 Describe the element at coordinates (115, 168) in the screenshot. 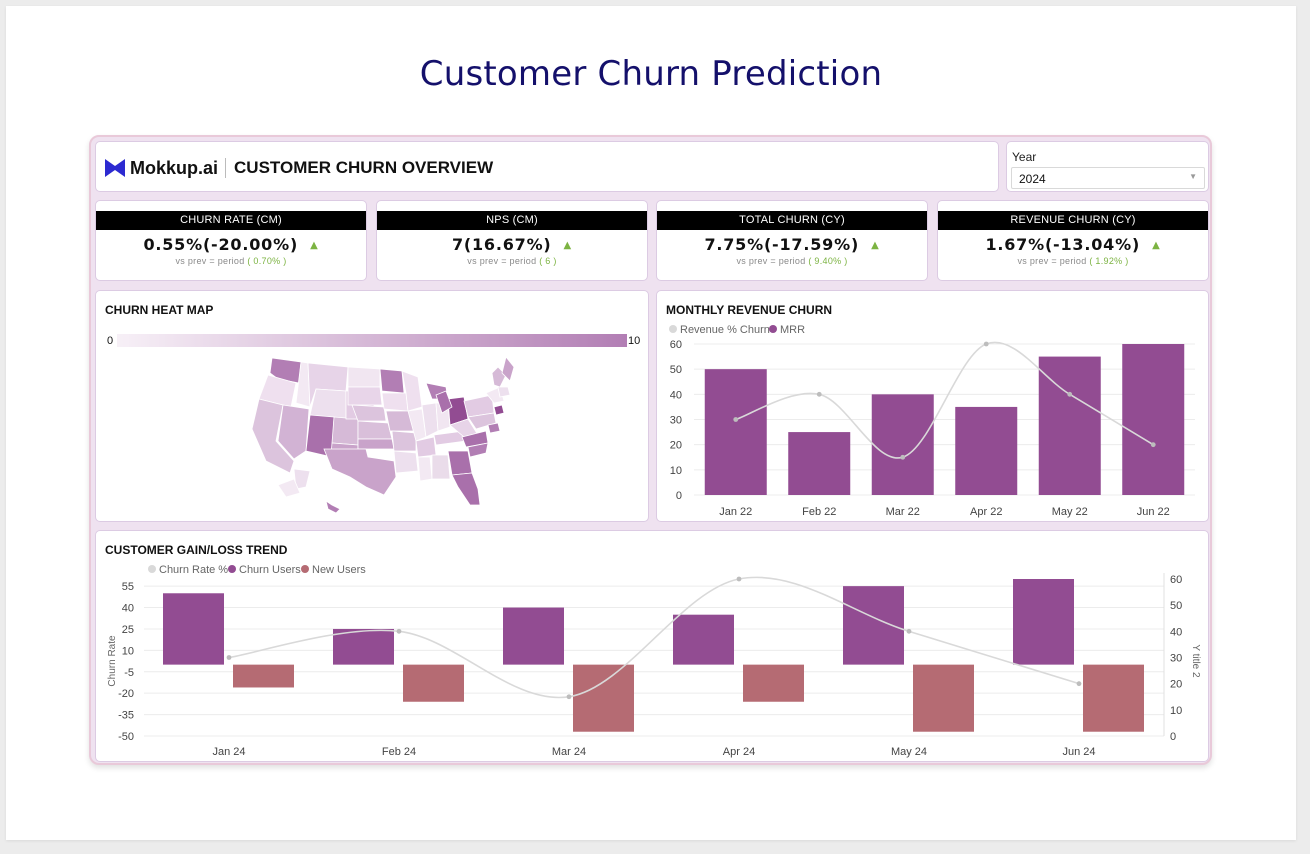

I see `mokkup-logo-icon` at that location.